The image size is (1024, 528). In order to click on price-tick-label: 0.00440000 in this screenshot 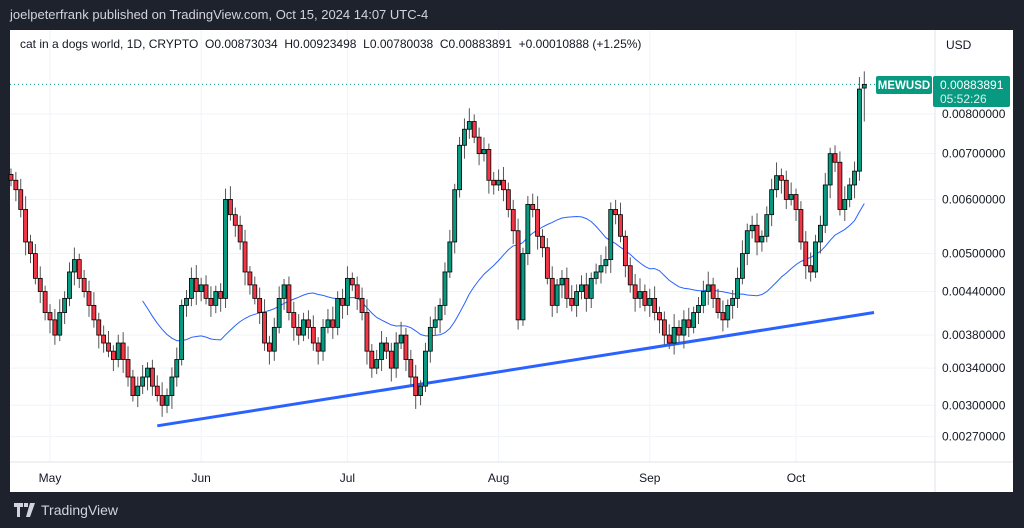, I will do `click(974, 292)`.